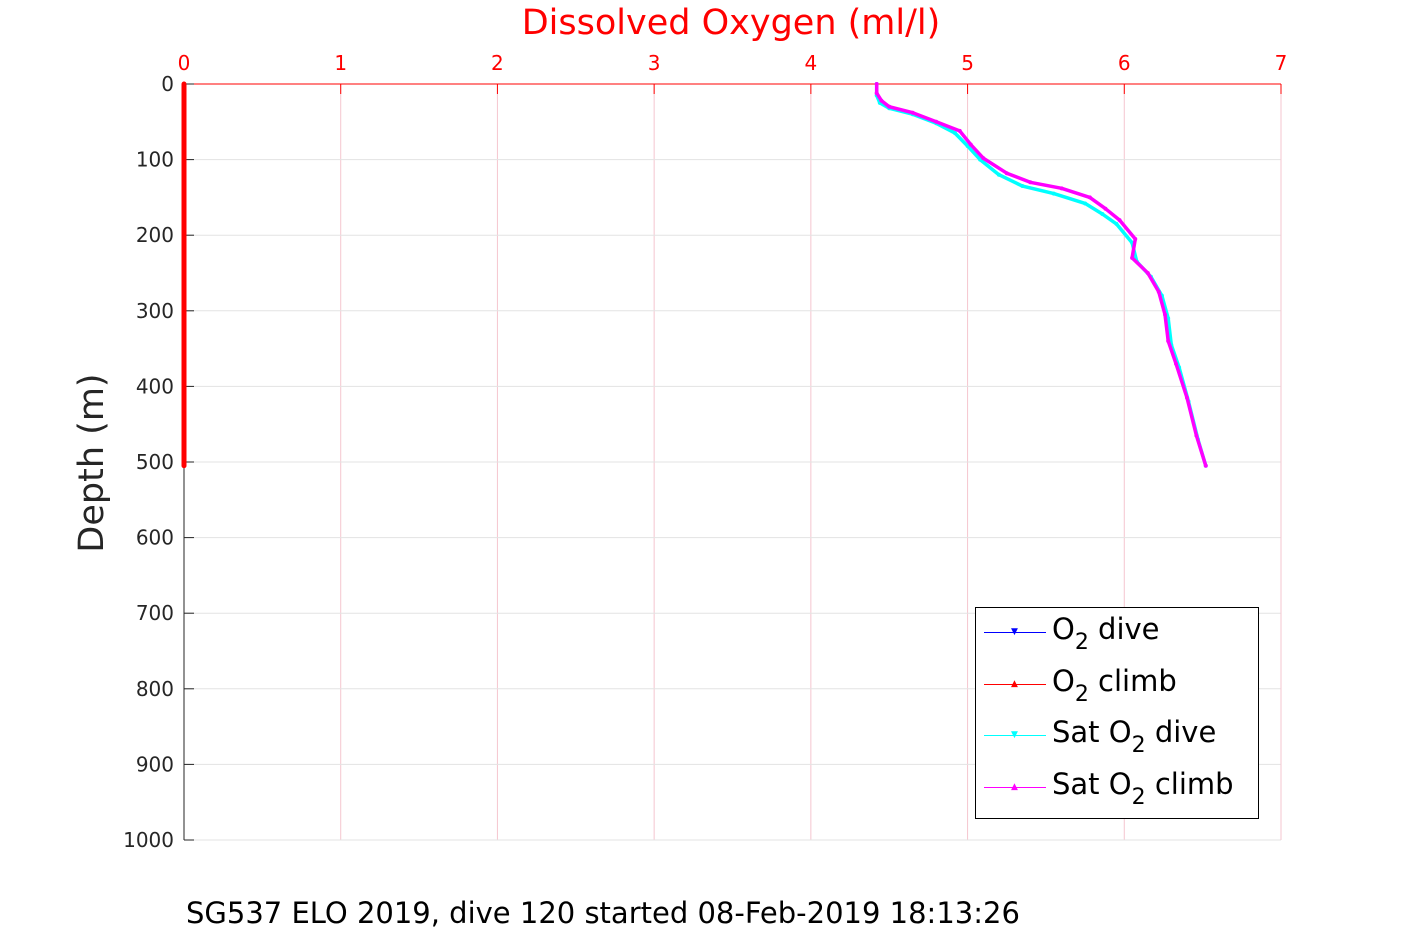  I want to click on legend-item-sat-o2-dive: ▼ Sat O2 dive, so click(1117, 736).